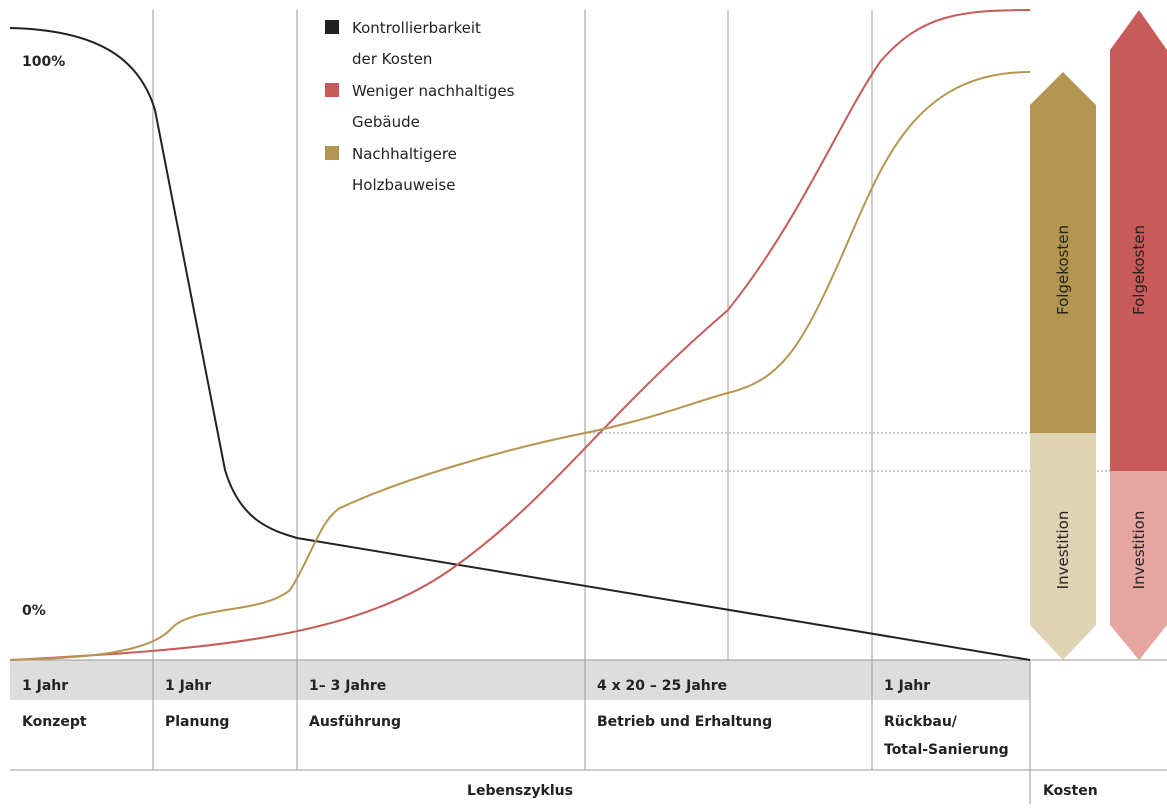  What do you see at coordinates (403, 185) in the screenshot?
I see `legend-label: Holzbauweise` at bounding box center [403, 185].